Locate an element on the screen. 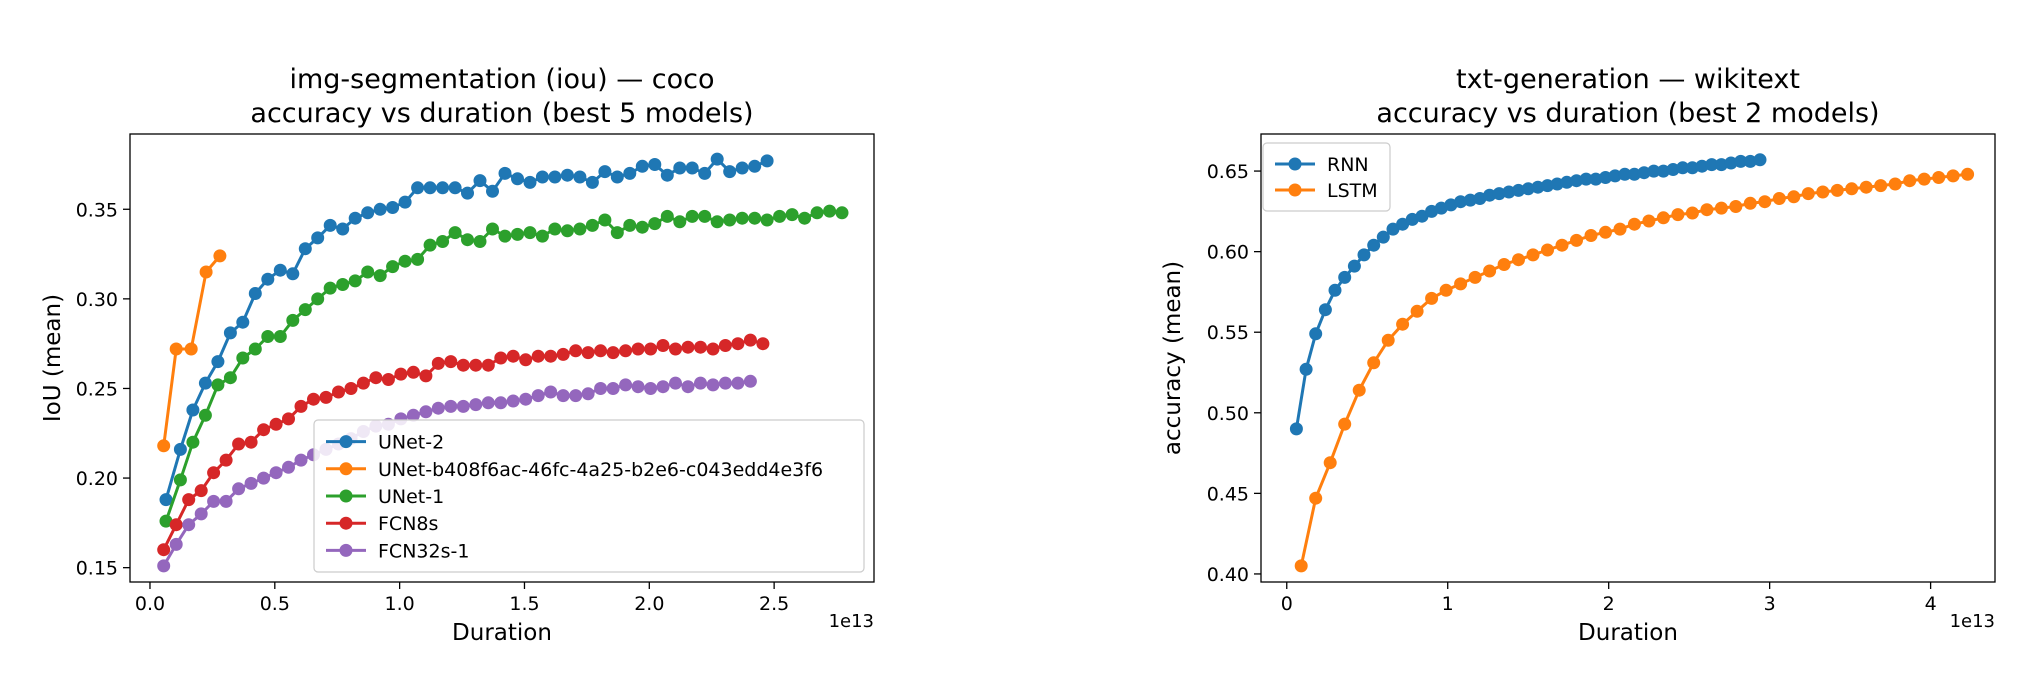  x-tick-label: 4 is located at coordinates (1931, 604).